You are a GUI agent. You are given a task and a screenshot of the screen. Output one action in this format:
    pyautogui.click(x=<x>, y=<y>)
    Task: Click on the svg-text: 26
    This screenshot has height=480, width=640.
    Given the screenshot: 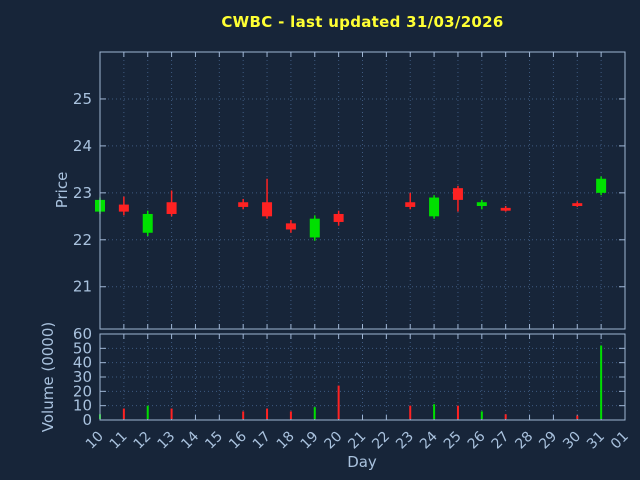 What is the action you would take?
    pyautogui.click(x=477, y=440)
    